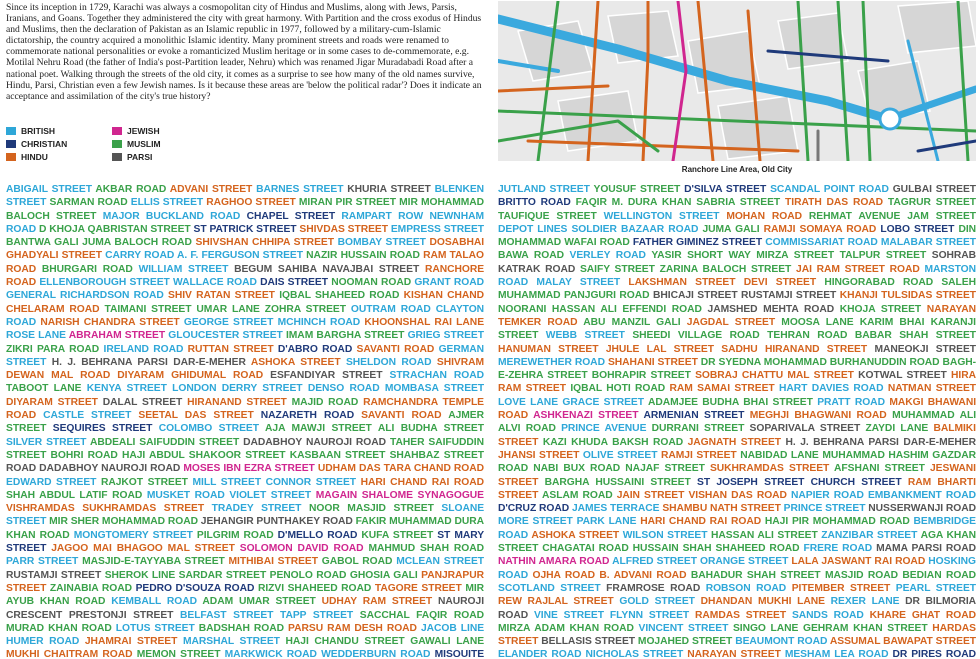  Describe the element at coordinates (722, 389) in the screenshot. I see `street-name: RAM SAMAI STREET` at that location.